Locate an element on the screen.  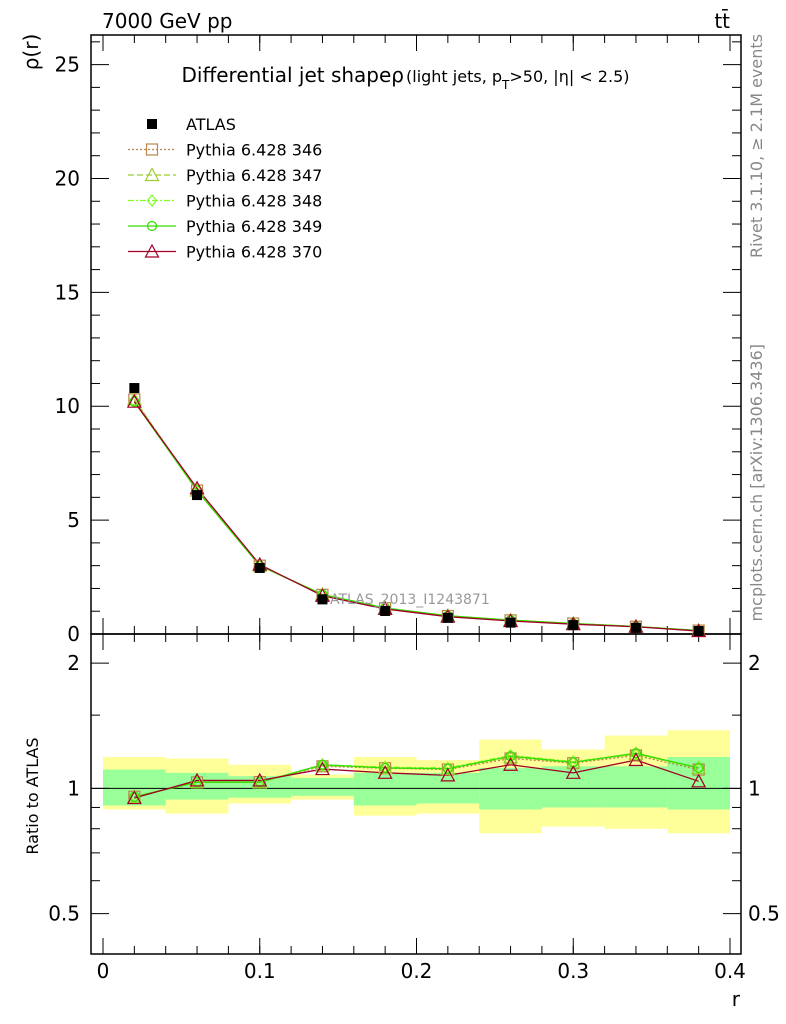
y-tick-label: 25 is located at coordinates (67, 65).